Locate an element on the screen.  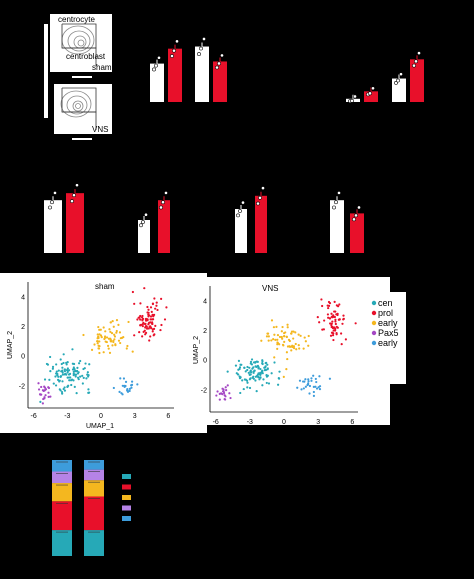
umap-x-tick-label: 6 is located at coordinates (168, 416).